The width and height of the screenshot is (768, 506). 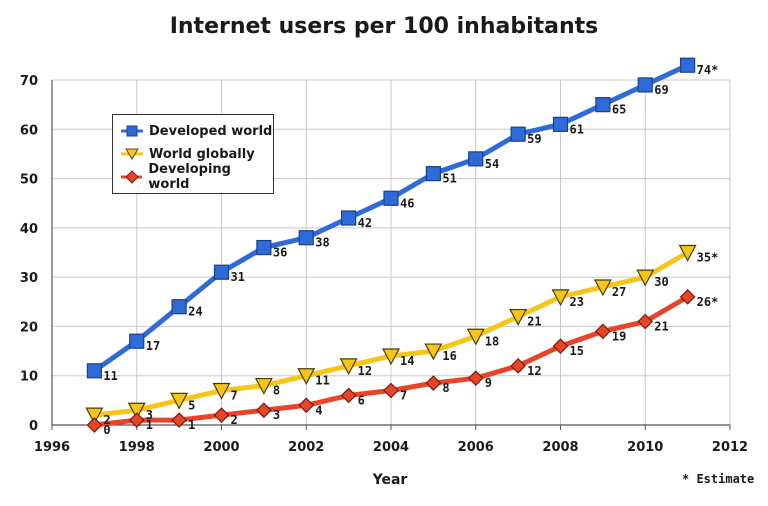 I want to click on data-label-world-globally: 21, so click(x=534, y=322).